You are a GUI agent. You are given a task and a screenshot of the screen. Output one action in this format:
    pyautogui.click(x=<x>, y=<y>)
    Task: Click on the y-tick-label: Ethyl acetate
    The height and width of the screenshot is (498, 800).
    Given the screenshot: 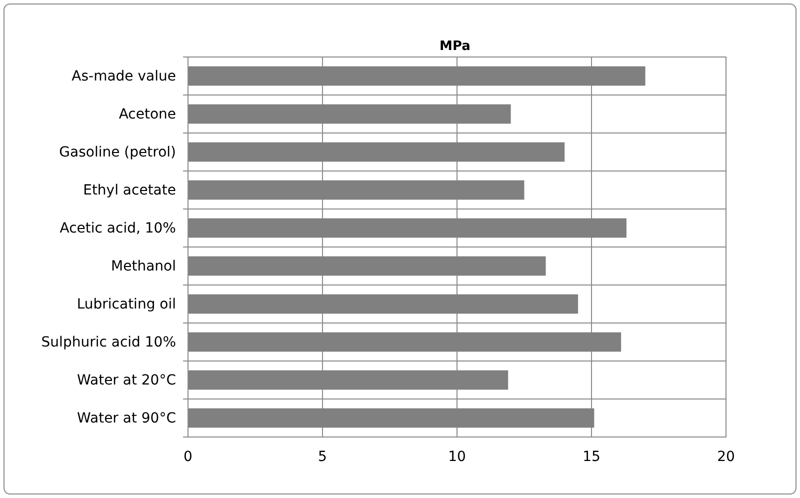 What is the action you would take?
    pyautogui.click(x=129, y=190)
    